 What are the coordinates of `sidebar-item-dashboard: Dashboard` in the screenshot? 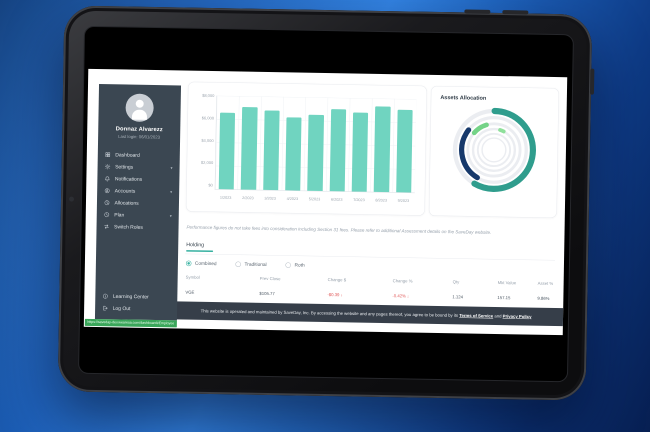 It's located at (139, 155).